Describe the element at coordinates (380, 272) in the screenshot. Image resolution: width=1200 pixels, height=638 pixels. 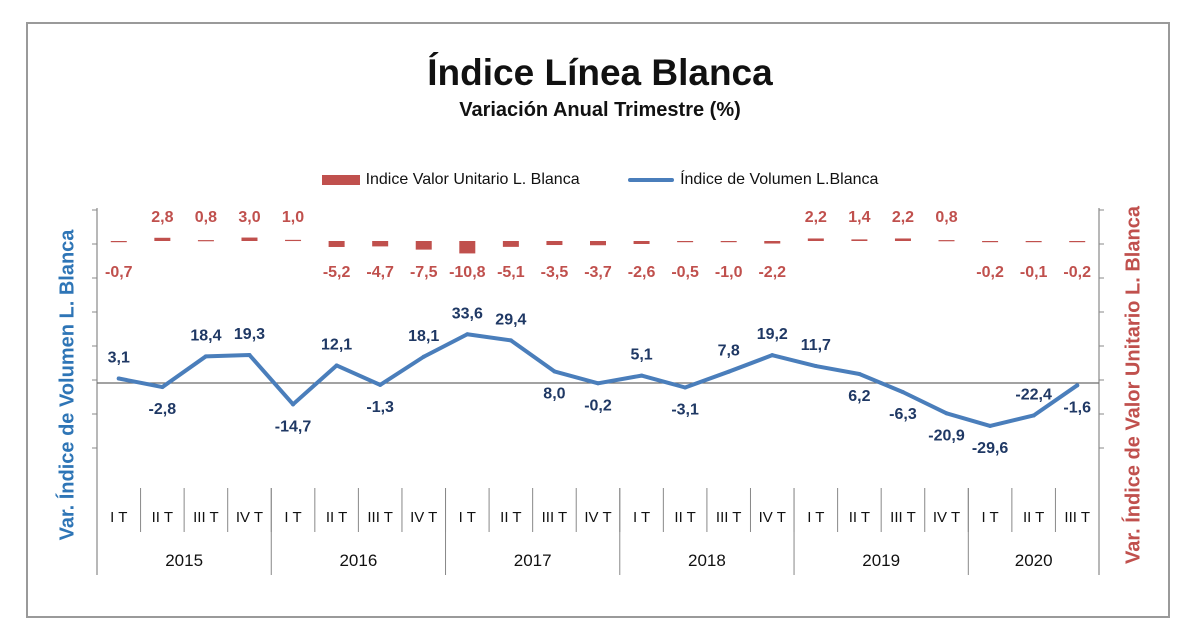
I see `bar-data-label: -4,7` at that location.